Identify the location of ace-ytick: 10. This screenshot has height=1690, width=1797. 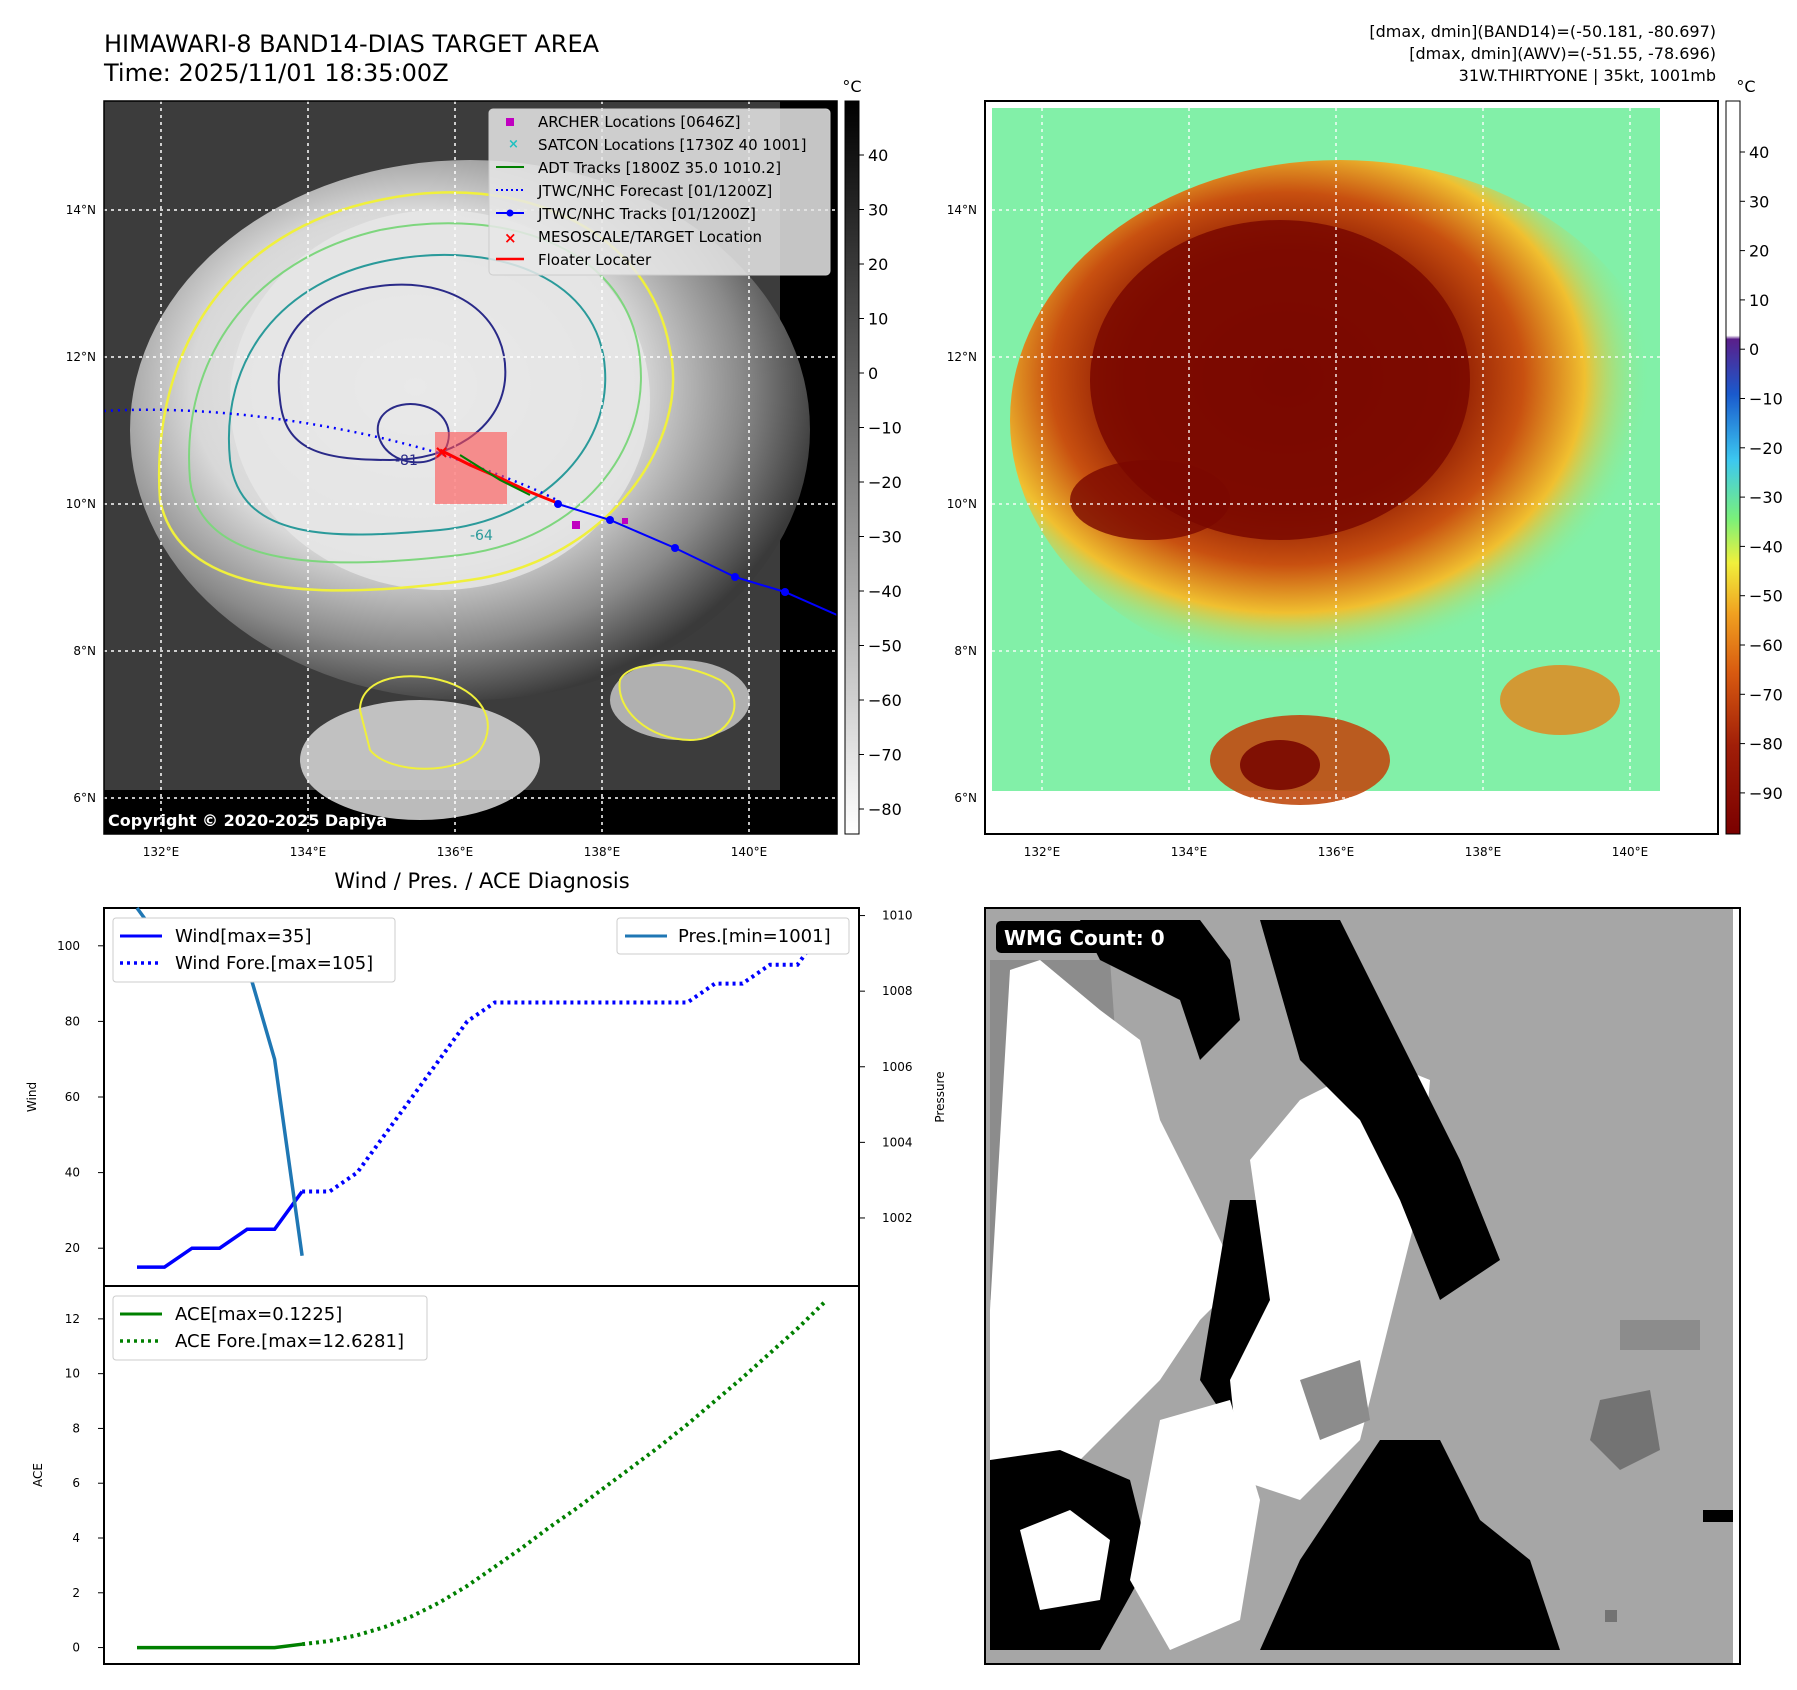
(72, 1374).